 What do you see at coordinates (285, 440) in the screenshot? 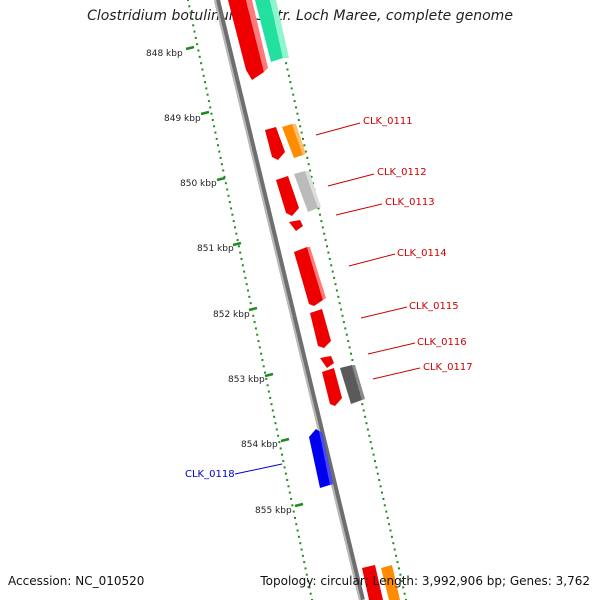
I see `major-tick` at bounding box center [285, 440].